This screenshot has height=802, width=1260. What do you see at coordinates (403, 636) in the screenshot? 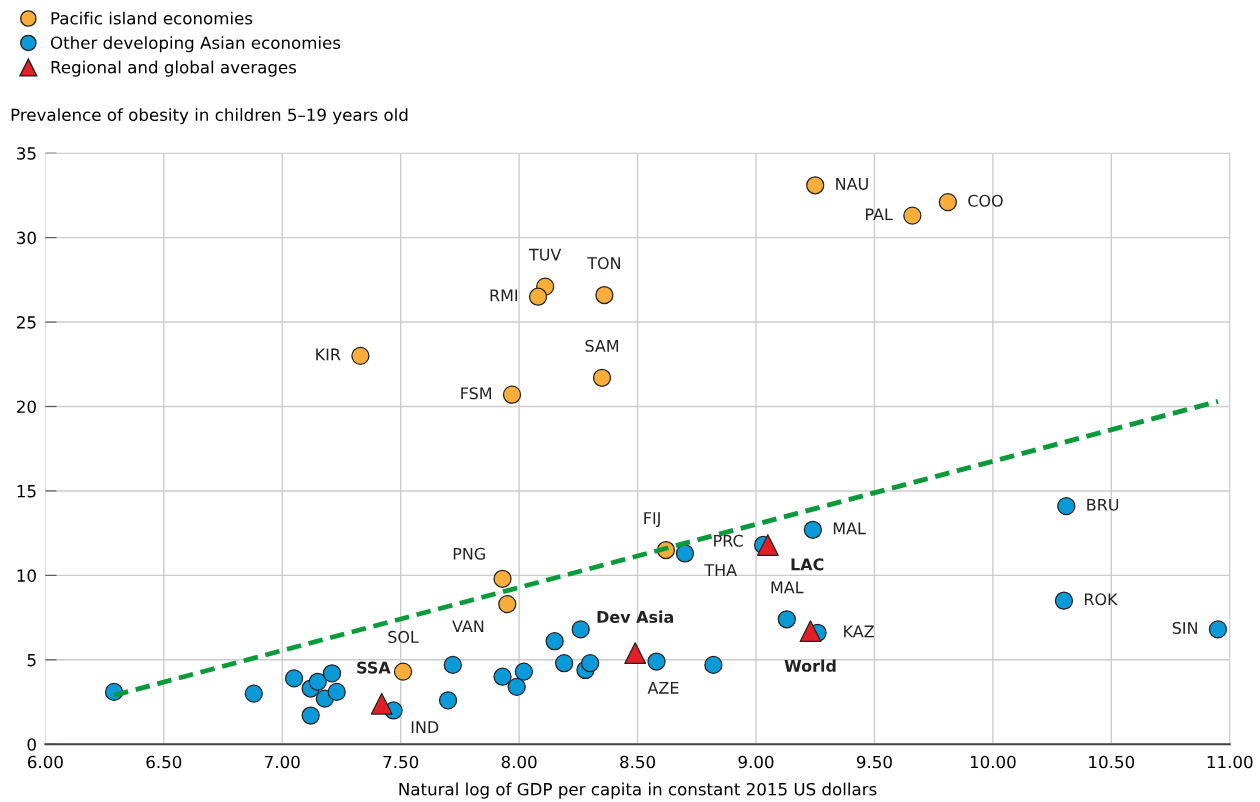
I see `annotation: SOL` at bounding box center [403, 636].